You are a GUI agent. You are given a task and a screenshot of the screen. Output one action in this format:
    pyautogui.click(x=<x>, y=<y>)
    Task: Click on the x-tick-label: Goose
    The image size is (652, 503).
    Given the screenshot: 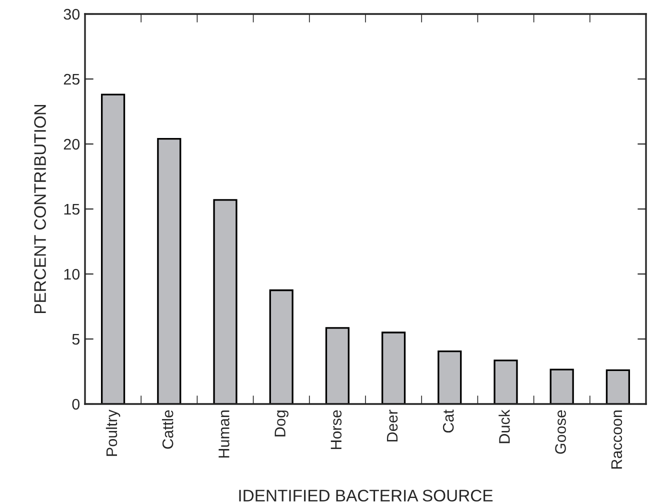 What is the action you would take?
    pyautogui.click(x=560, y=432)
    